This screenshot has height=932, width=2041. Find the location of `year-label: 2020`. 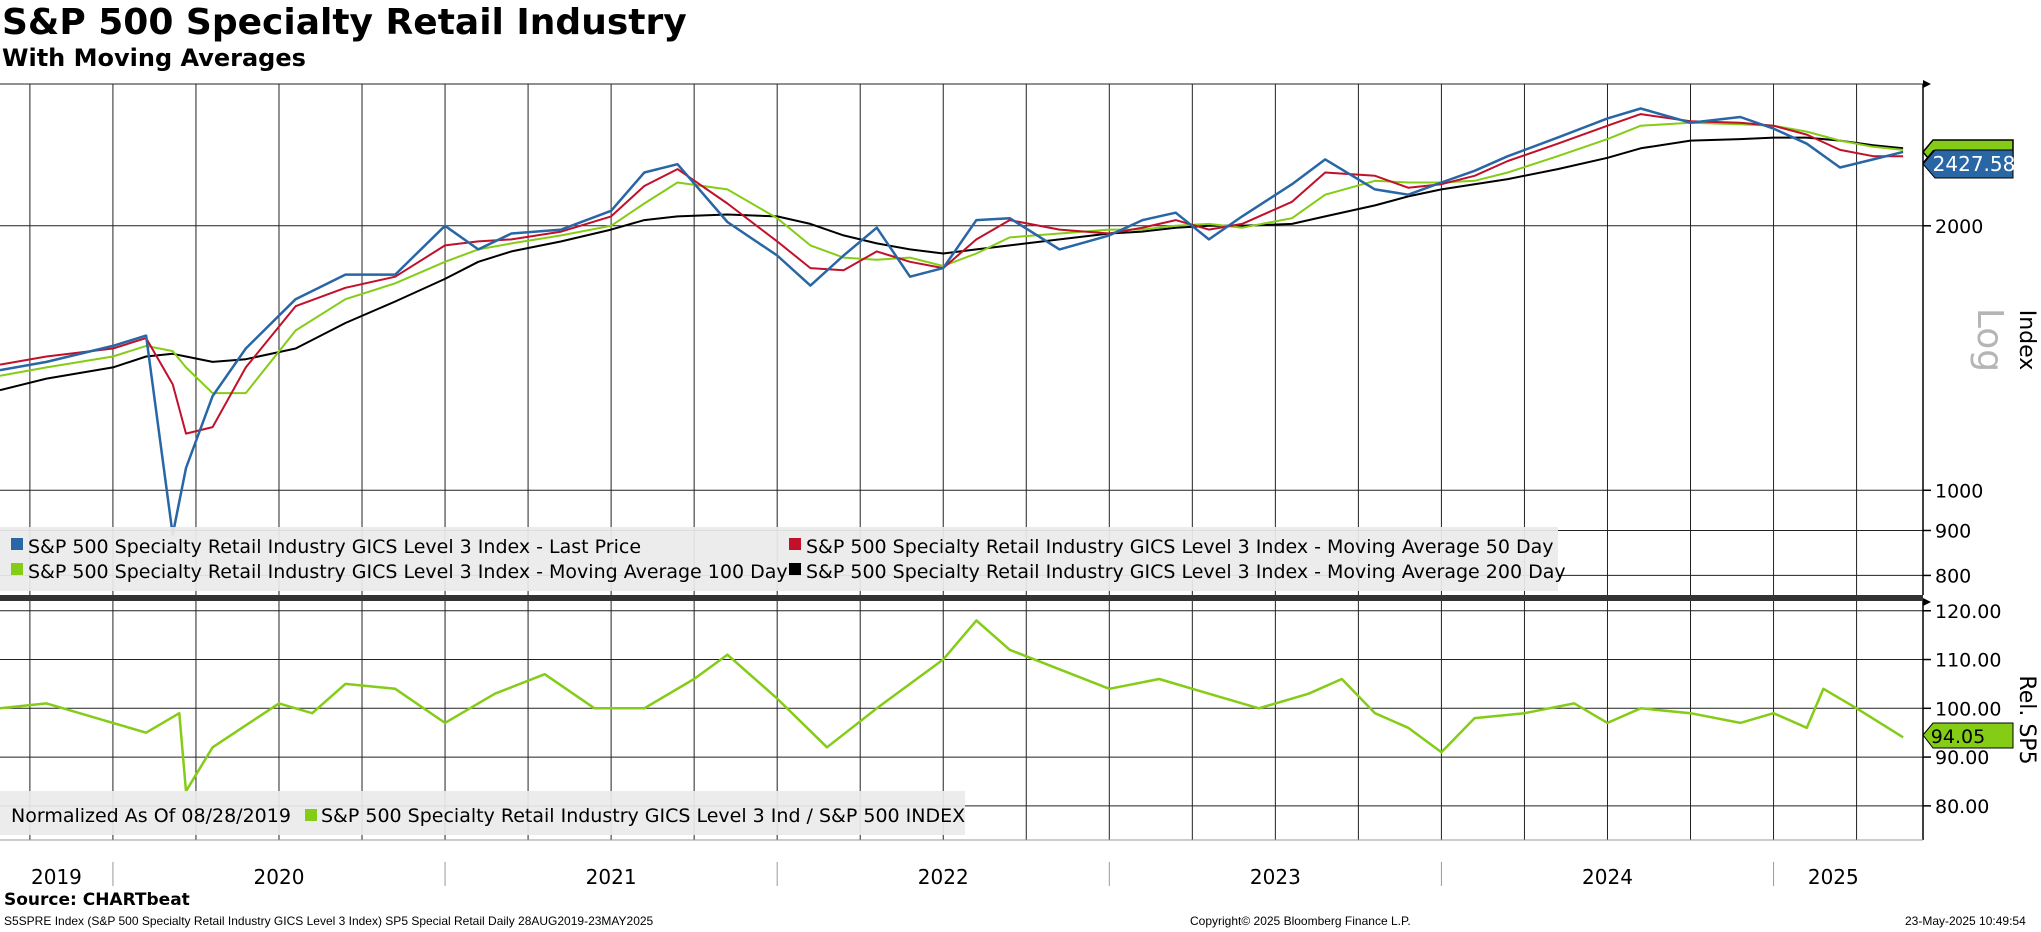

year-label: 2020 is located at coordinates (279, 877).